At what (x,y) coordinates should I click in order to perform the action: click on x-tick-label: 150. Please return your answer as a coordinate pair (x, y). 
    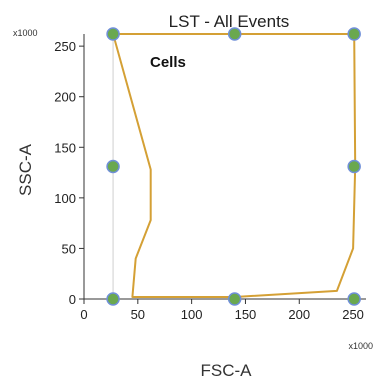
    Looking at the image, I should click on (246, 314).